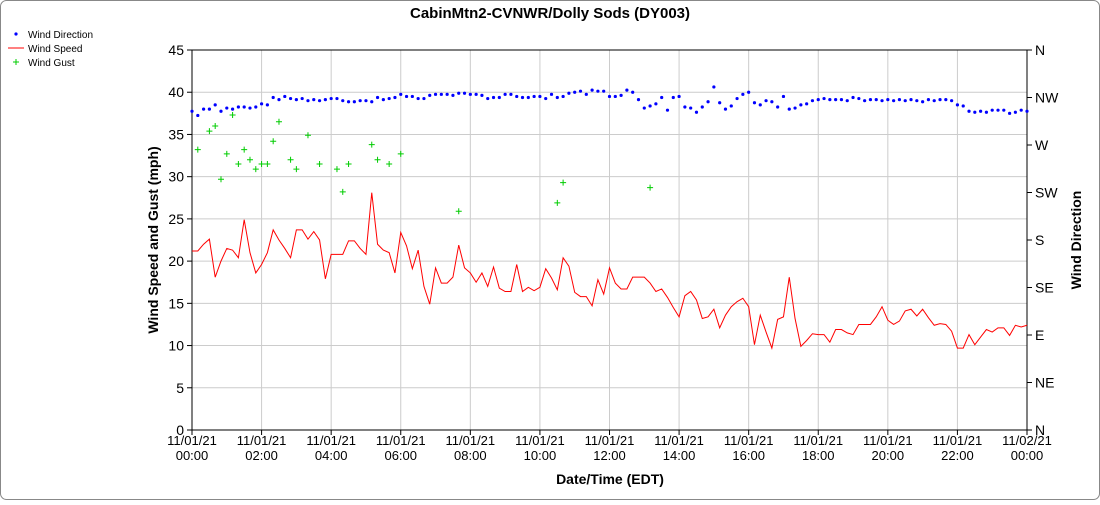  Describe the element at coordinates (1039, 240) in the screenshot. I see `y2-tick-label: S` at that location.